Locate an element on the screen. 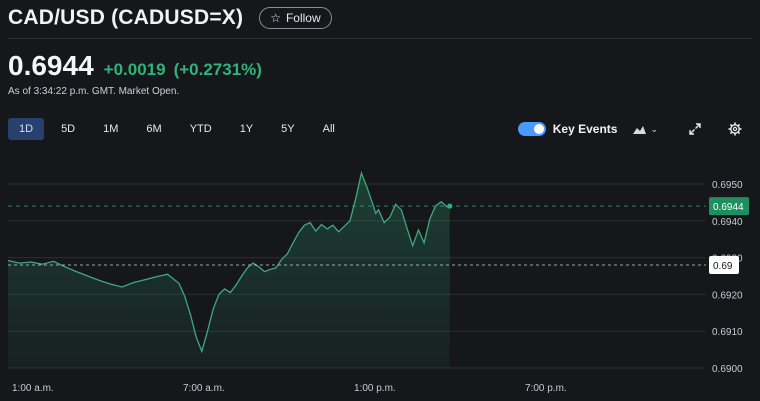 Image resolution: width=760 pixels, height=401 pixels. y-tick-label: 0.6930 is located at coordinates (727, 259).